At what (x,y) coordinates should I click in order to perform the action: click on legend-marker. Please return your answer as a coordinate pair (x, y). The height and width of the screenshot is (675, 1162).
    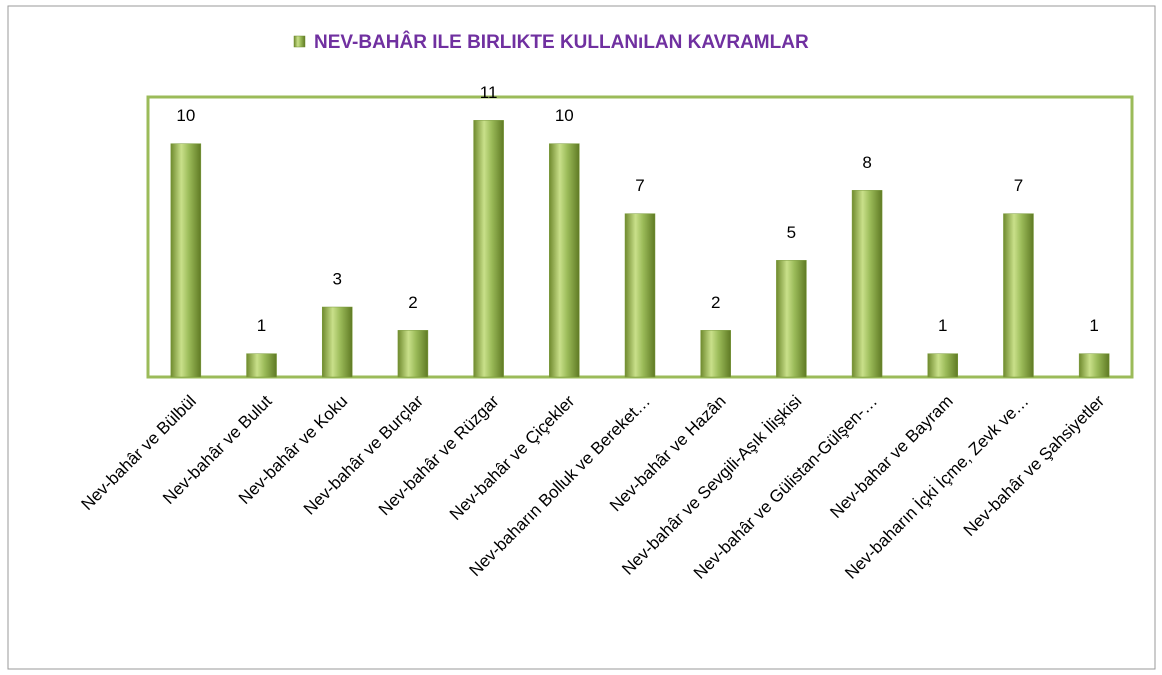
    Looking at the image, I should click on (299, 41).